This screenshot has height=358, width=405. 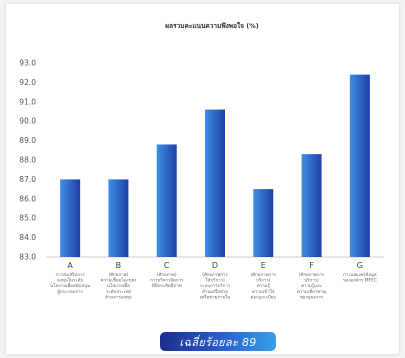 What do you see at coordinates (215, 296) in the screenshot?
I see `x-category-description: เครือข่ายภายใน` at bounding box center [215, 296].